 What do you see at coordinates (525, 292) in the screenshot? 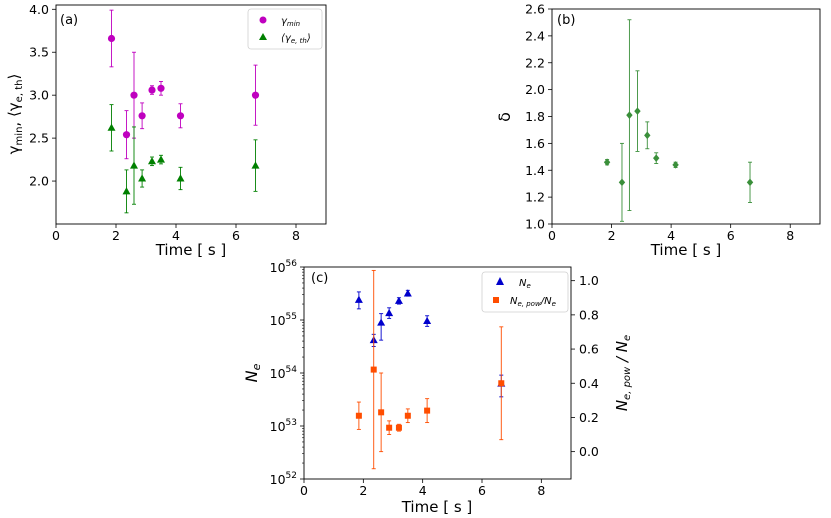
I see `legend: Ne Ne, pow/Ne` at bounding box center [525, 292].